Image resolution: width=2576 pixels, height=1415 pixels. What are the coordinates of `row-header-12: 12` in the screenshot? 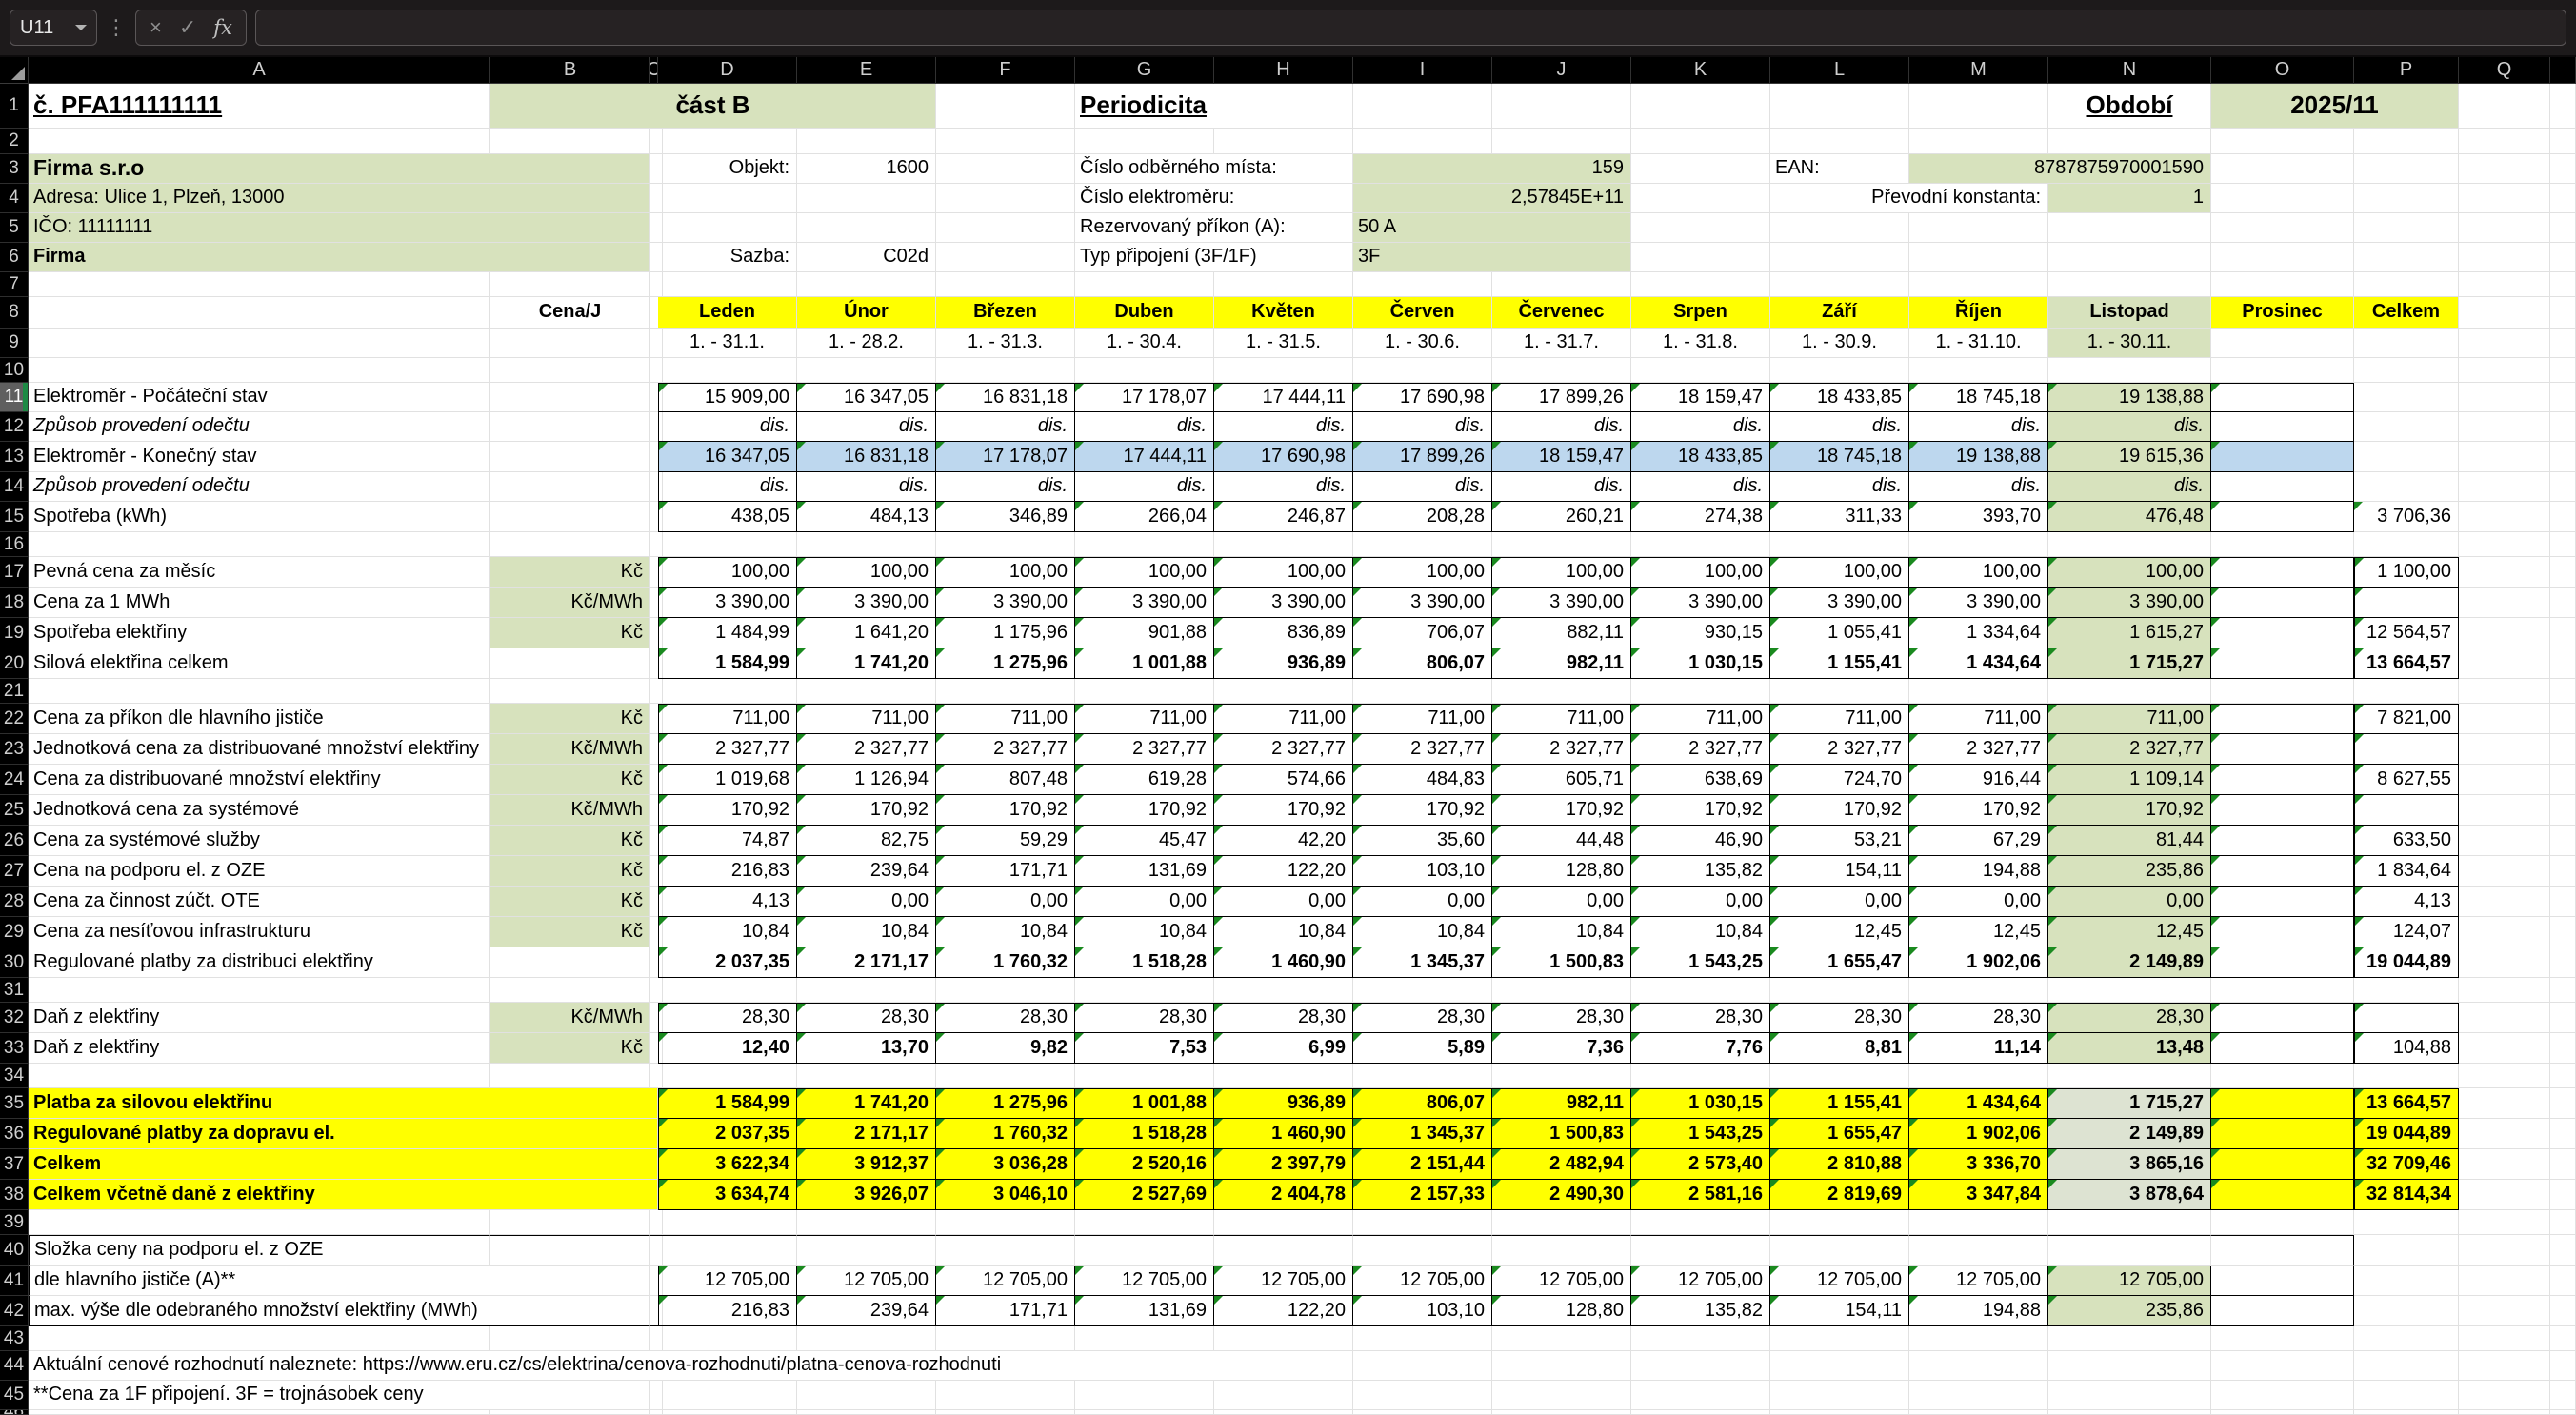 It's located at (14, 427).